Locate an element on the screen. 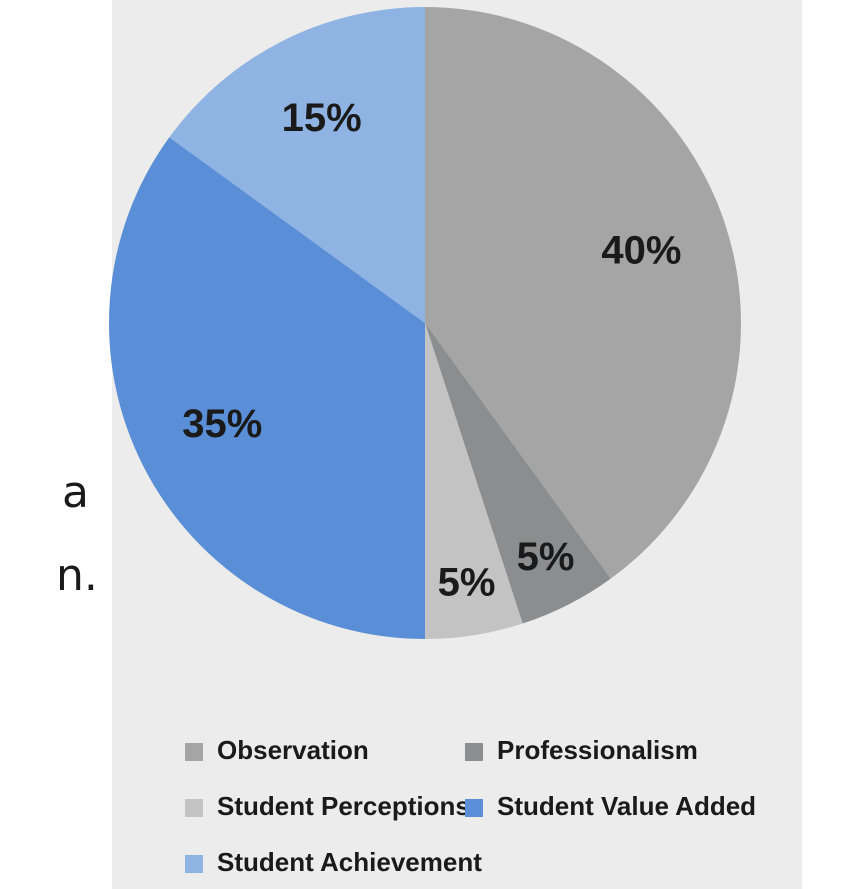  legend-label: Student Perceptions is located at coordinates (343, 806).